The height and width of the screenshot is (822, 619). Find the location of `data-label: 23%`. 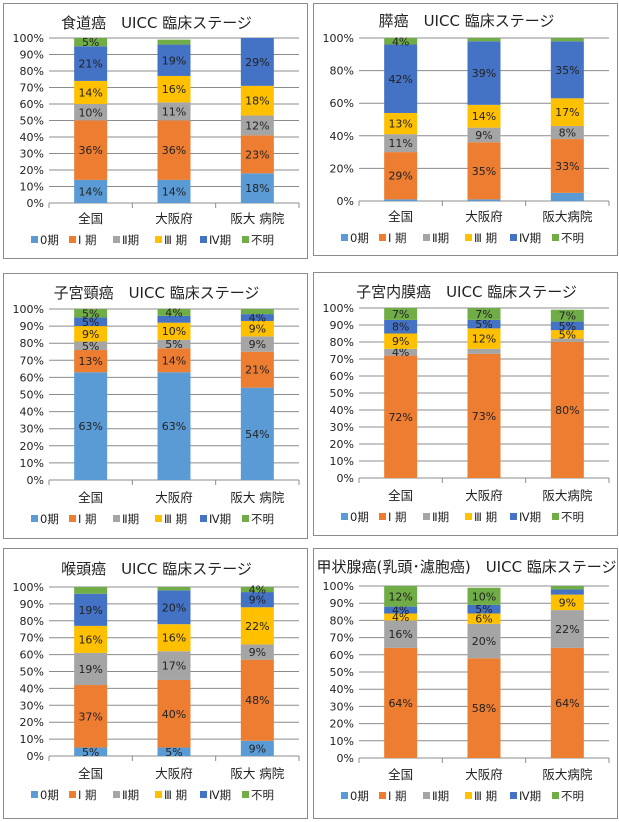

data-label: 23% is located at coordinates (257, 154).